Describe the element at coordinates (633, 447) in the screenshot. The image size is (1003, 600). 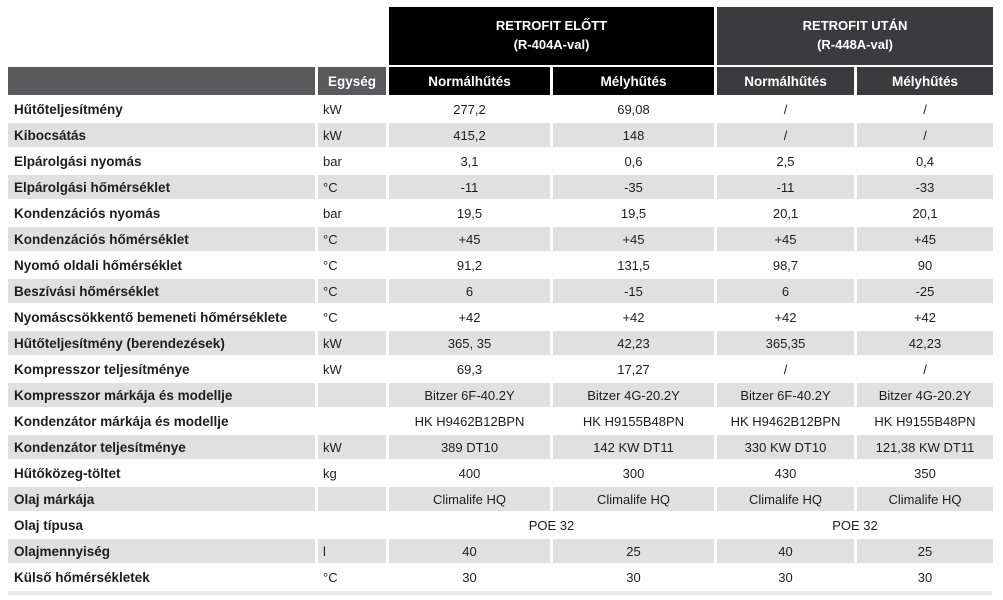
I see `cell-value: 142 KW DT11` at that location.